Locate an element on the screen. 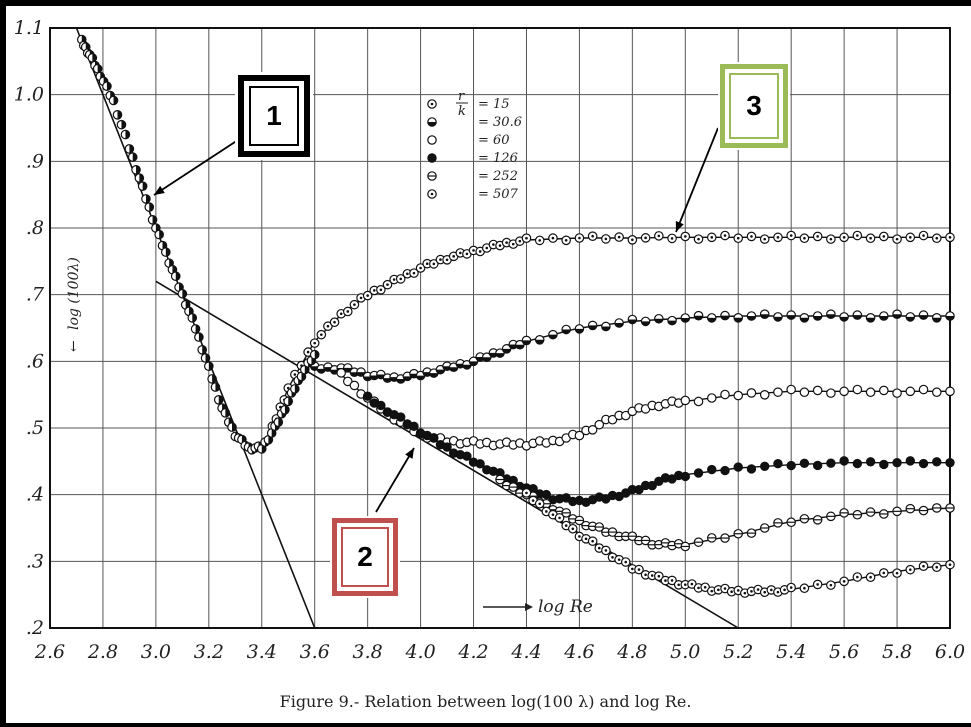 The image size is (971, 727). legend-title-k: k is located at coordinates (462, 111).